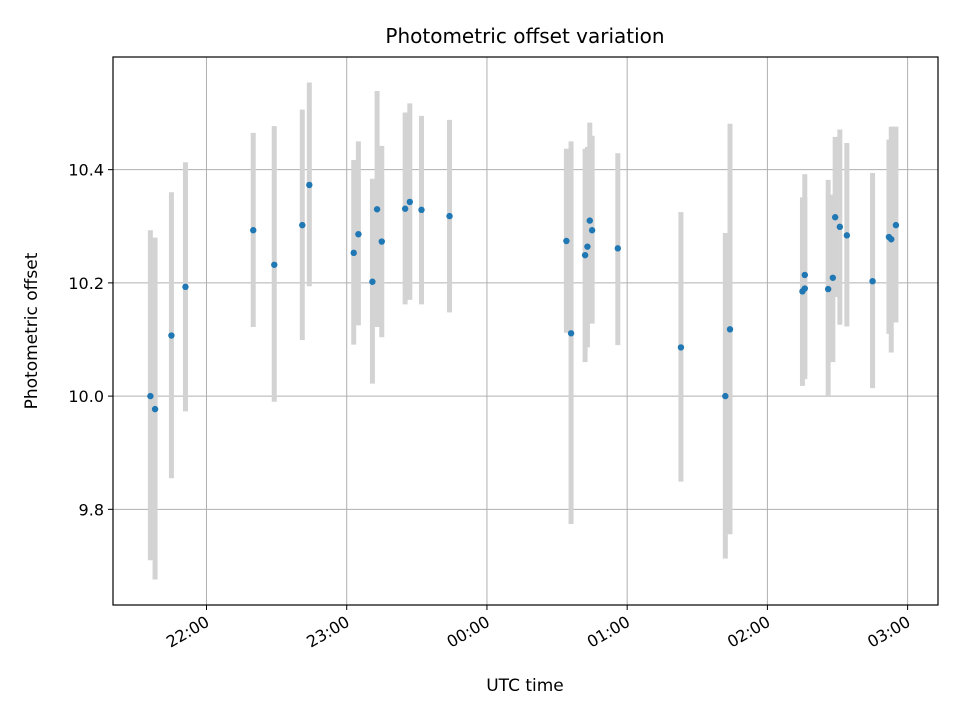 Image resolution: width=960 pixels, height=720 pixels. What do you see at coordinates (524, 36) in the screenshot?
I see `chart-title: Photometric offset variation` at bounding box center [524, 36].